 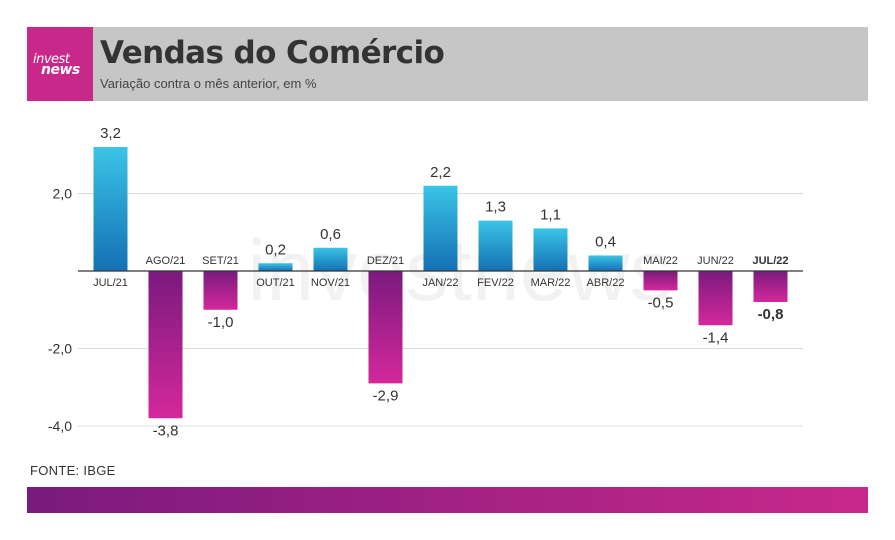 What do you see at coordinates (330, 283) in the screenshot?
I see `x-tick-label: NOV/21` at bounding box center [330, 283].